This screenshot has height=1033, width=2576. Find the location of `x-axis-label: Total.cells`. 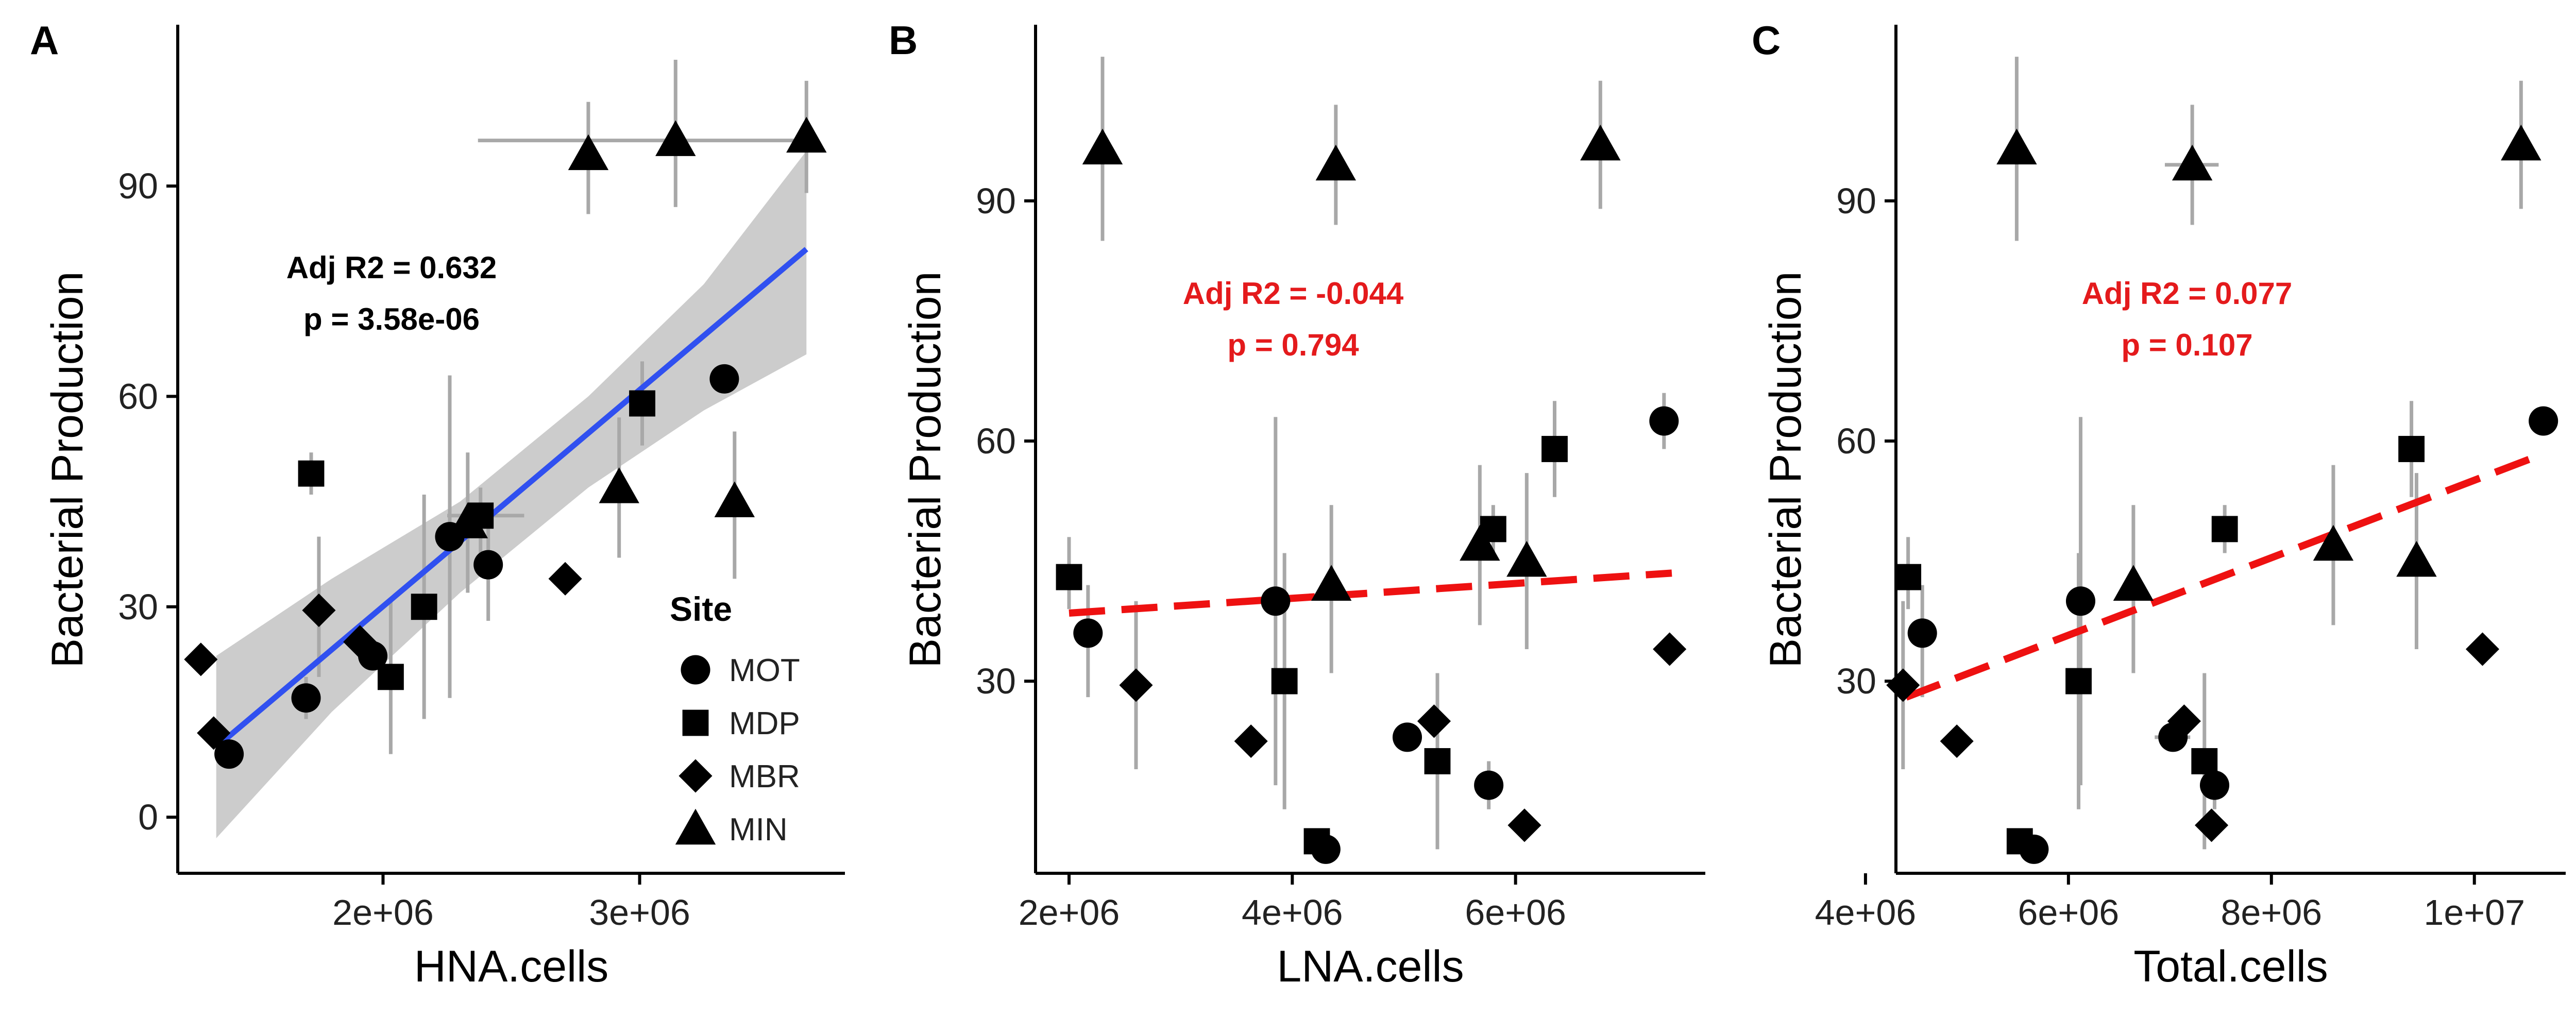

x-axis-label: Total.cells is located at coordinates (2230, 967).